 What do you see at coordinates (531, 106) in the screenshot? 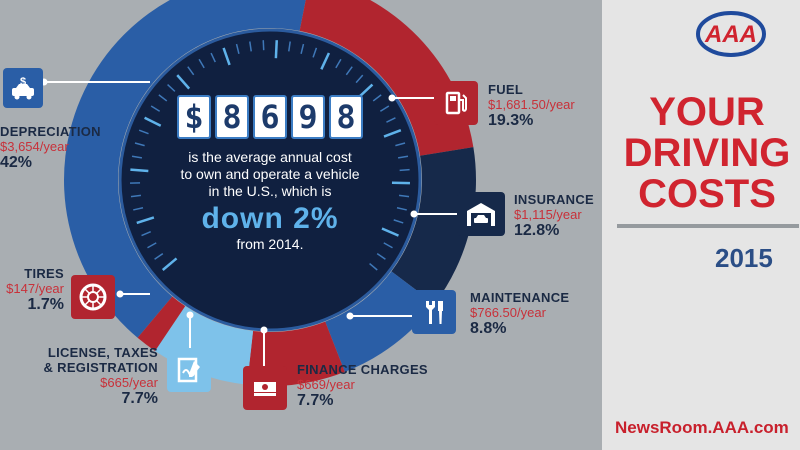
I see `fuel-label: FUEL $1,681.50/year 19.3%` at bounding box center [531, 106].